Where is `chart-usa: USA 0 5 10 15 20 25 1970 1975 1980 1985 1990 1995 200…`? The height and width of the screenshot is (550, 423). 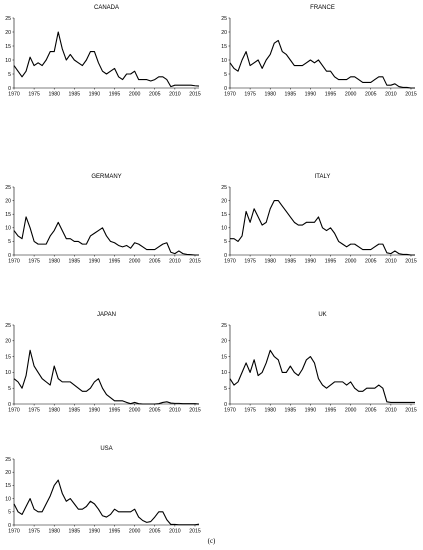
chart-usa: USA 0 5 10 15 20 25 1970 1975 1980 1985 1990 1995 200… is located at coordinates (103, 490).